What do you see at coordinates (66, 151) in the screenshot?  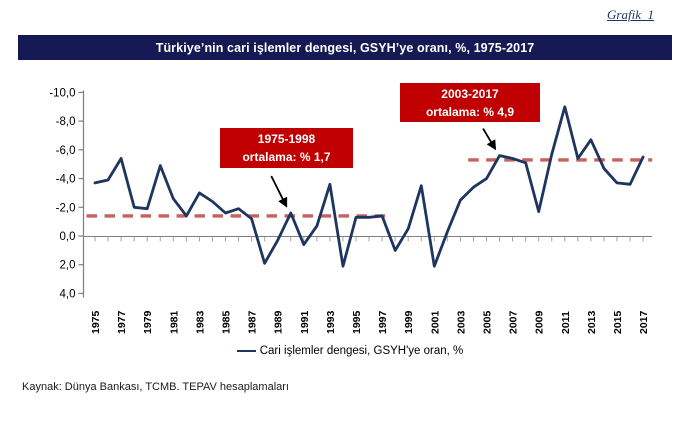 I see `y-tick-label: -6,0` at bounding box center [66, 151].